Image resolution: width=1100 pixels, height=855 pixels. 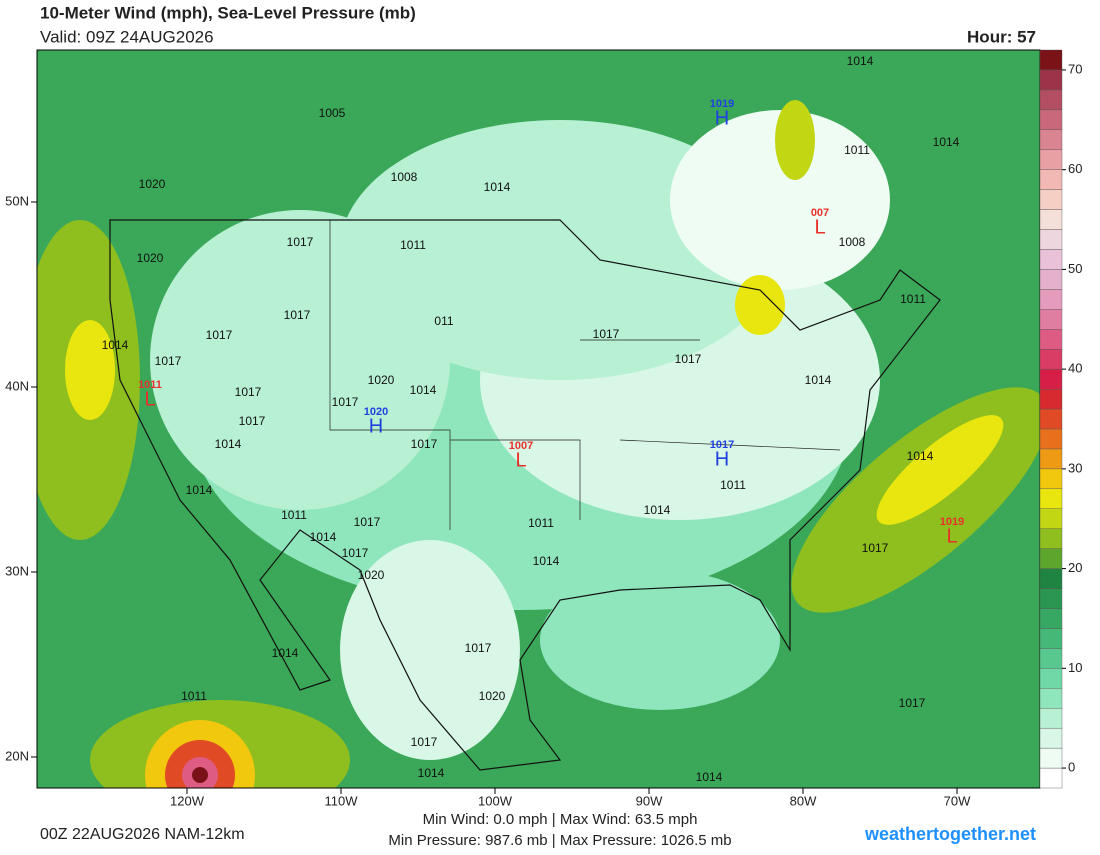 What do you see at coordinates (332, 113) in the screenshot?
I see `isobar-label: 1005` at bounding box center [332, 113].